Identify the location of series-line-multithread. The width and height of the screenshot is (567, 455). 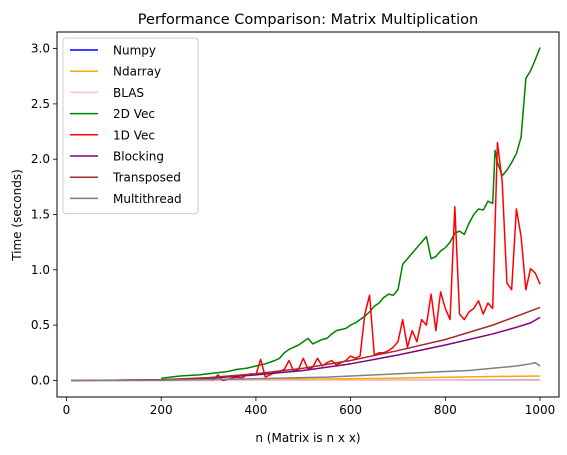
(306, 371).